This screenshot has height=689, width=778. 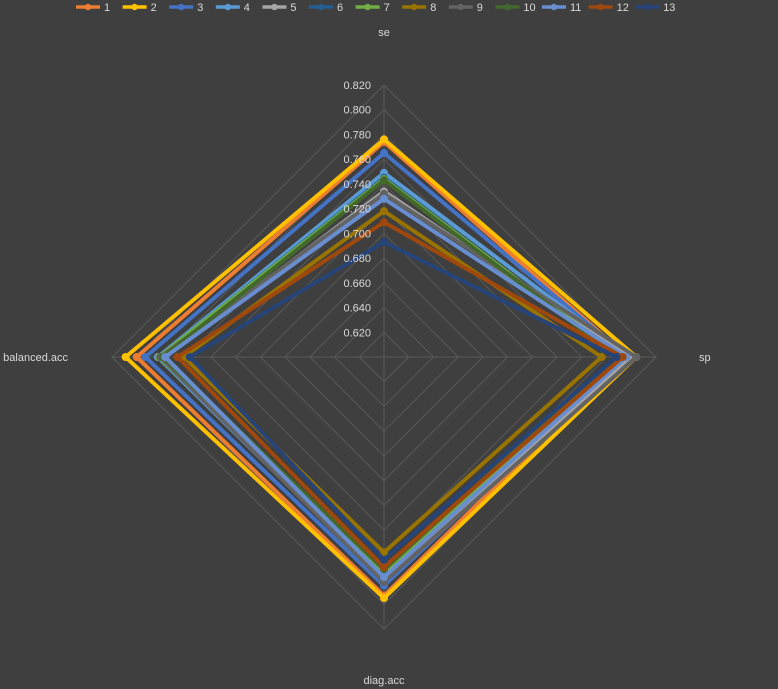 What do you see at coordinates (608, 8) in the screenshot?
I see `legend-item: 12` at bounding box center [608, 8].